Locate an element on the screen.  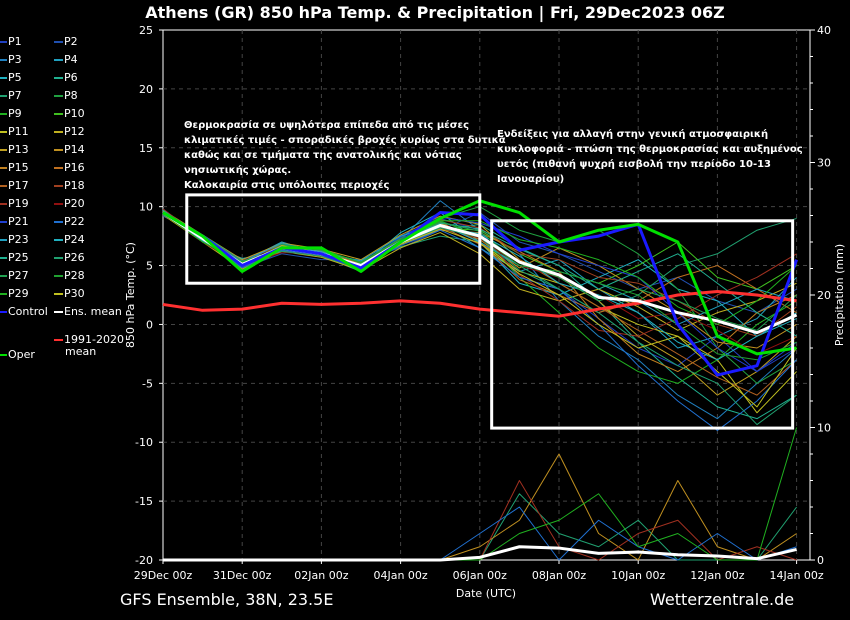
x-tick-label: 29Dec 00z is located at coordinates (163, 575).